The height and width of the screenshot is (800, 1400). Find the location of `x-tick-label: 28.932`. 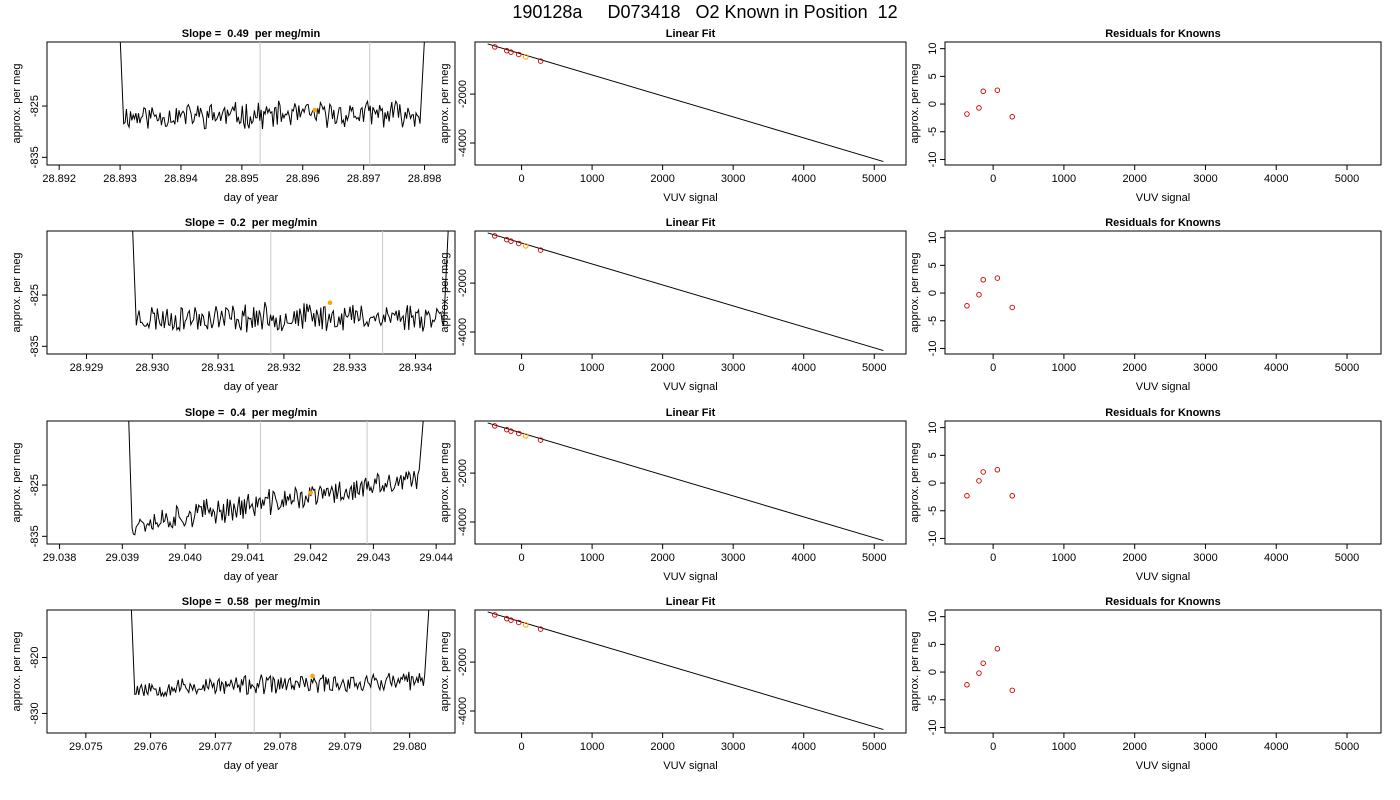

x-tick-label: 28.932 is located at coordinates (284, 368).